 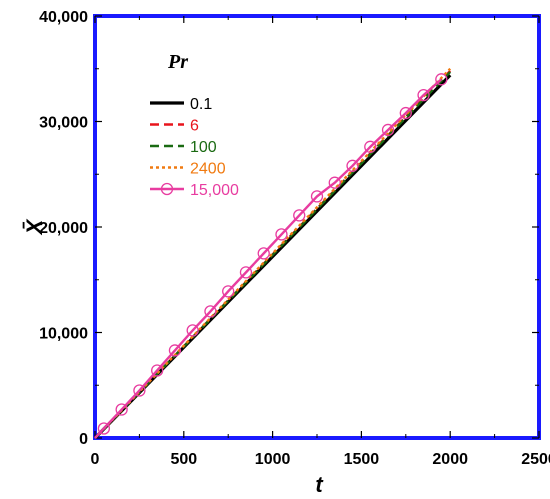 What do you see at coordinates (203, 147) in the screenshot?
I see `legend-label: 100` at bounding box center [203, 147].